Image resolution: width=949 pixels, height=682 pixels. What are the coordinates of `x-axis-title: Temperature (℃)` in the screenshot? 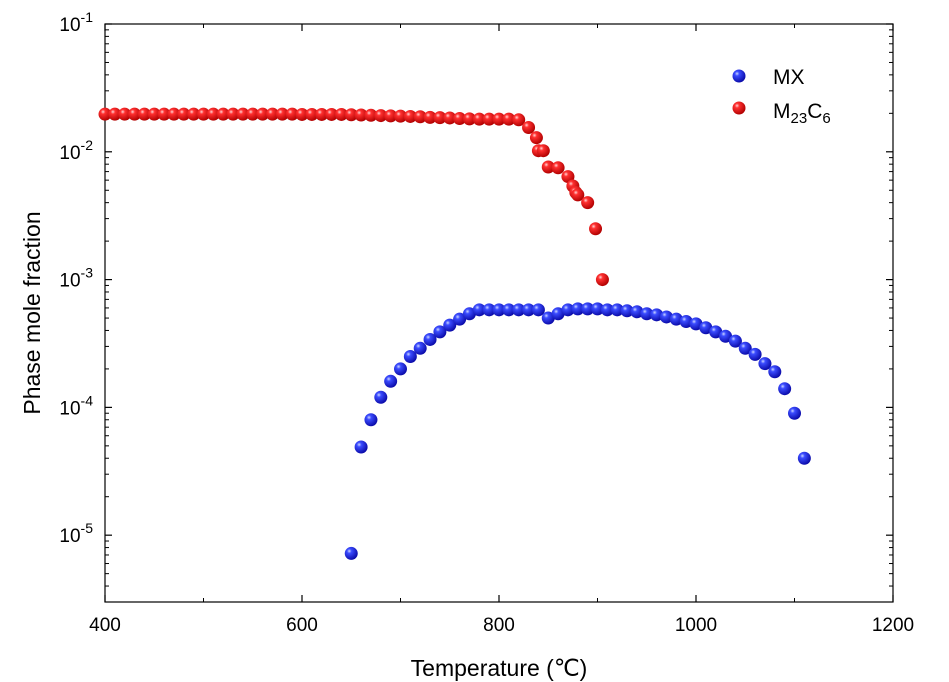 It's located at (499, 668).